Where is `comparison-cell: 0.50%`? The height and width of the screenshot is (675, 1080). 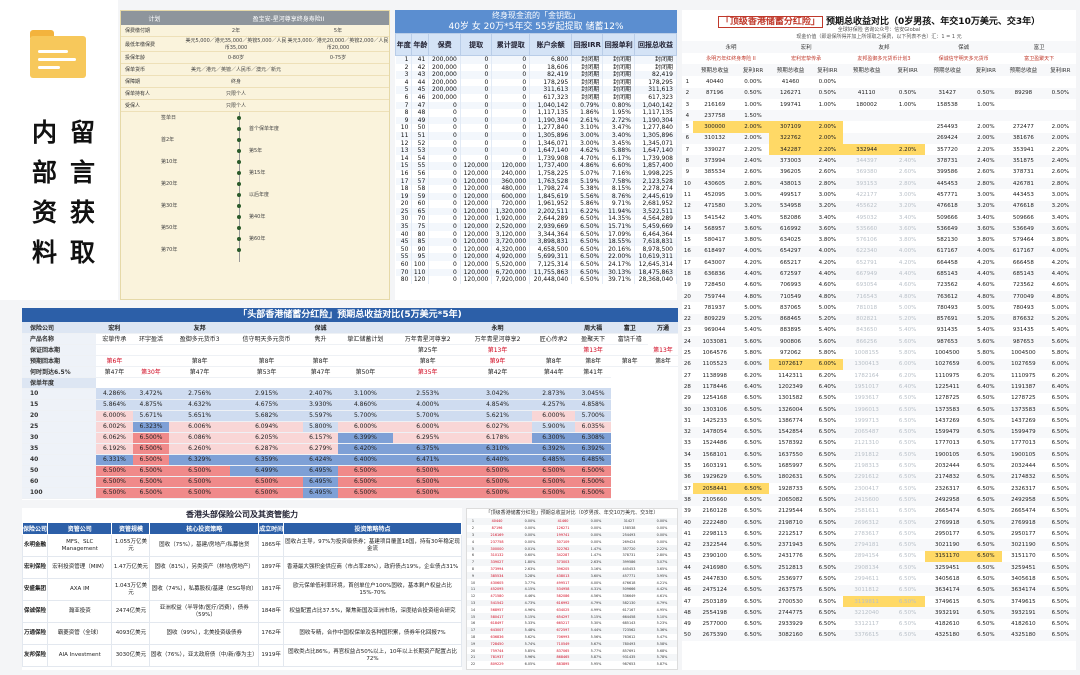 comparison-cell: 0.50% is located at coordinates (908, 93).